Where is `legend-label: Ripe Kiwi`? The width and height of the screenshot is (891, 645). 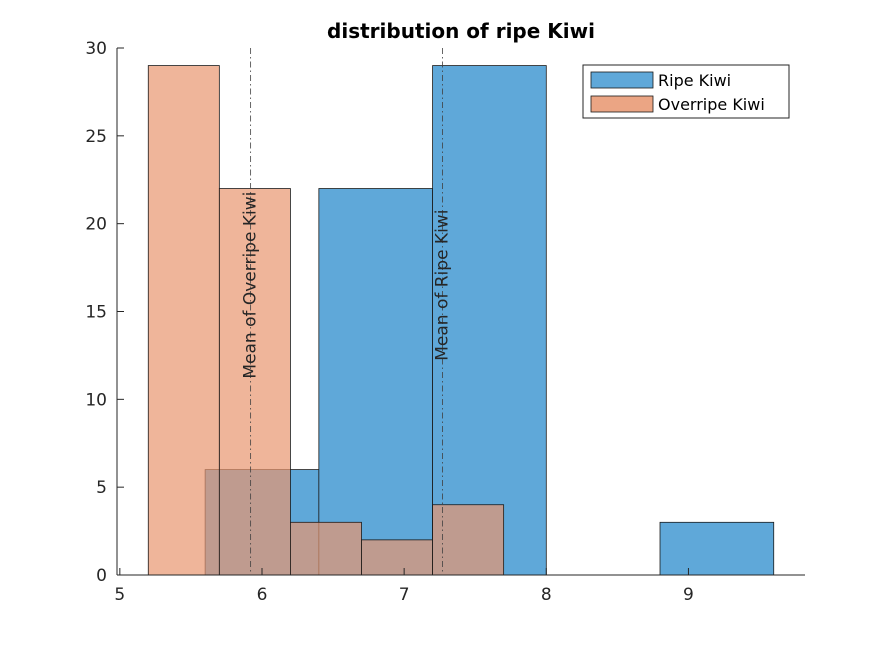 legend-label: Ripe Kiwi is located at coordinates (694, 80).